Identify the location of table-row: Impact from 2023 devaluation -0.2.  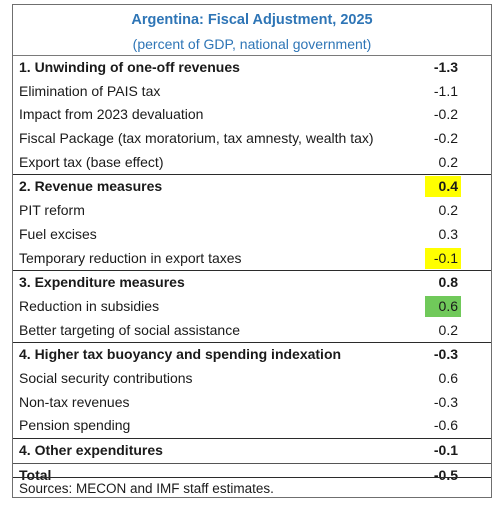
(252, 115).